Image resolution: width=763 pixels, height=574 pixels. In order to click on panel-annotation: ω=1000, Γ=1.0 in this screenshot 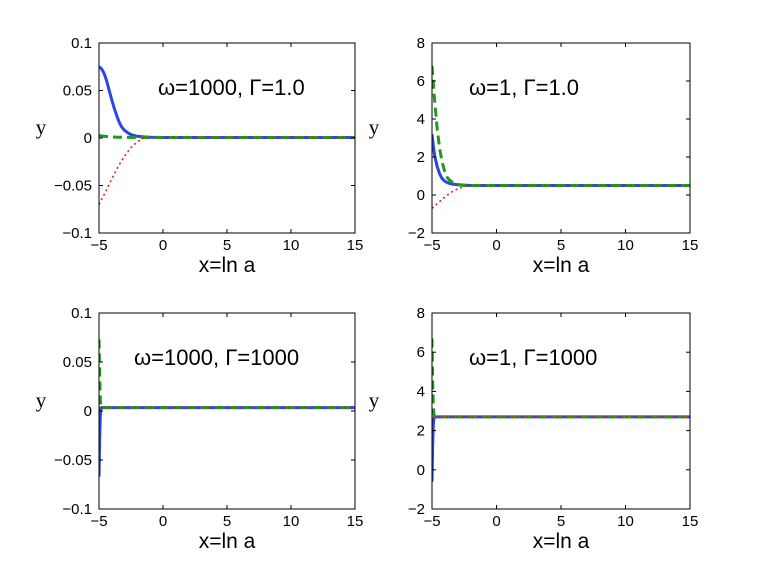, I will do `click(231, 87)`.